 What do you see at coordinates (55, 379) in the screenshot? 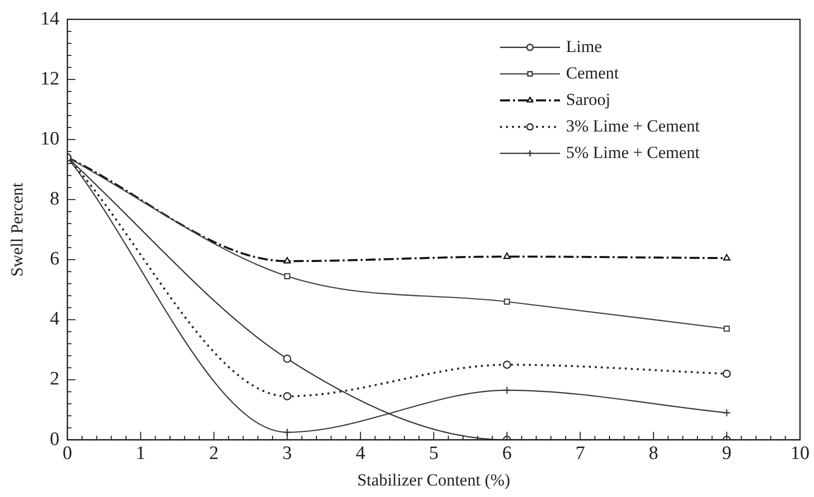
I see `y-tick-label: 2` at bounding box center [55, 379].